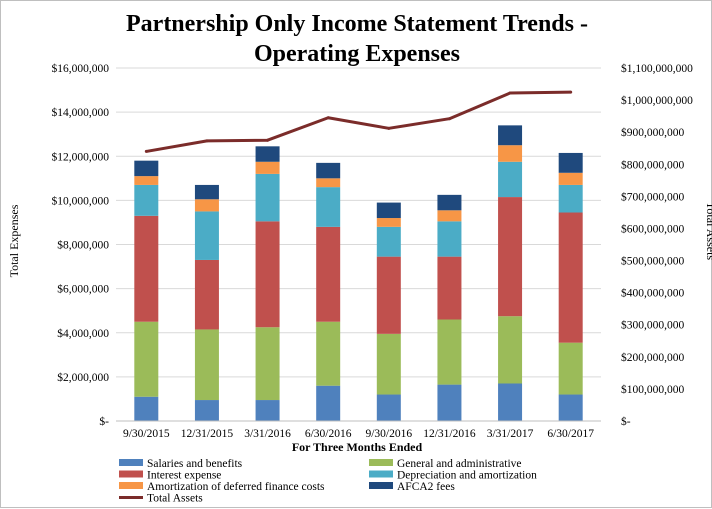  I want to click on y-tick-label: $-, so click(104, 421).